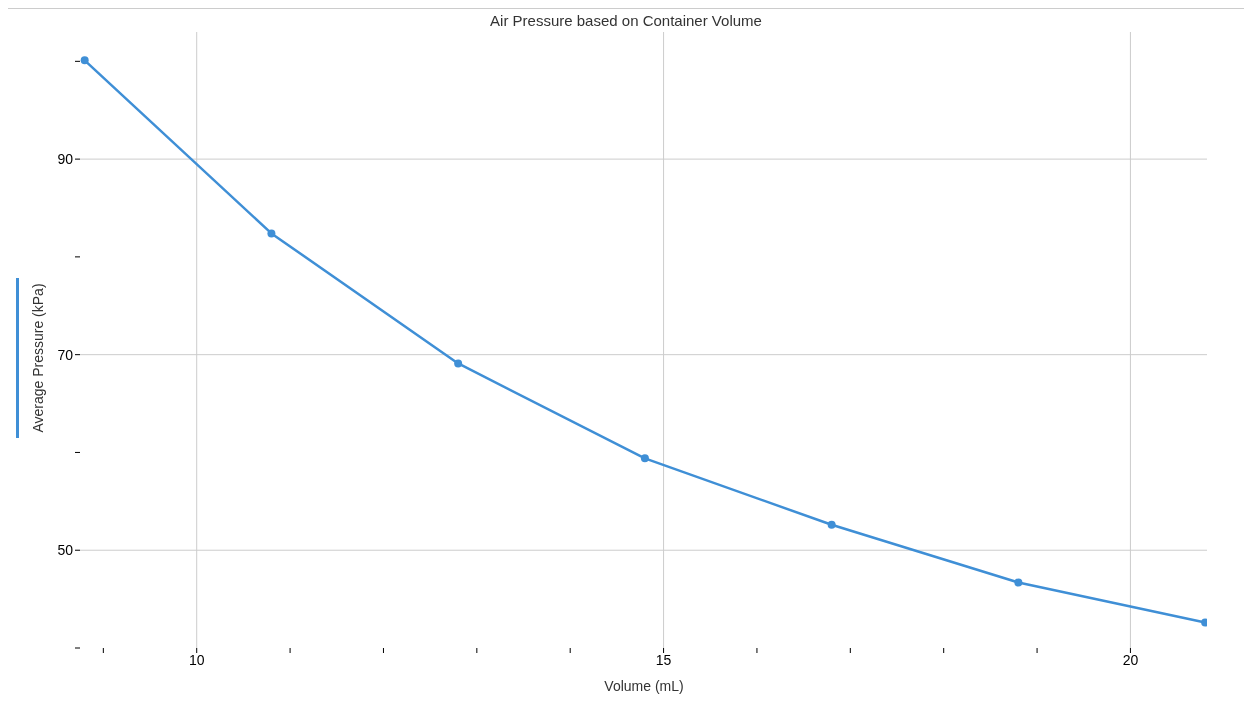 The width and height of the screenshot is (1252, 711). Describe the element at coordinates (1130, 659) in the screenshot. I see `x-tick-label: 20` at that location.